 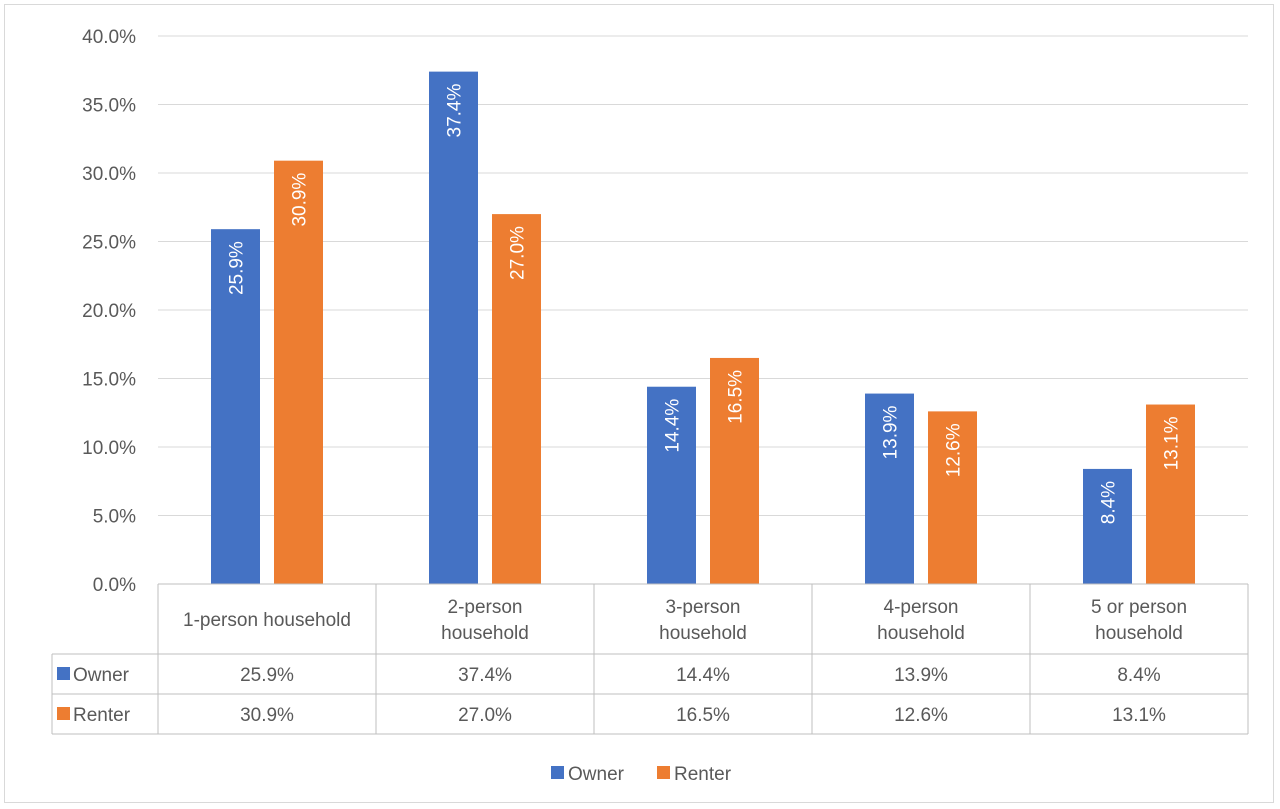 I want to click on table-cell: 13.1%, so click(x=1139, y=715).